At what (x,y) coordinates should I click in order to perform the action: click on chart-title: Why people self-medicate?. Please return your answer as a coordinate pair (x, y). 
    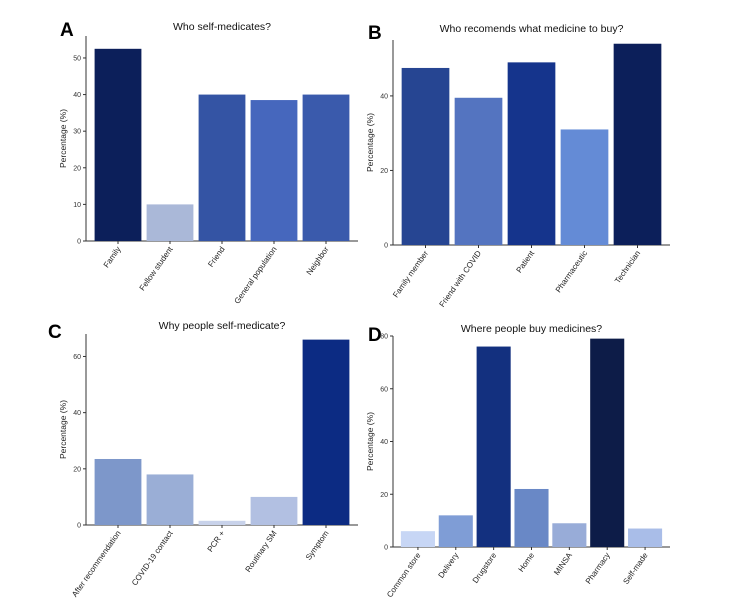
    Looking at the image, I should click on (222, 326).